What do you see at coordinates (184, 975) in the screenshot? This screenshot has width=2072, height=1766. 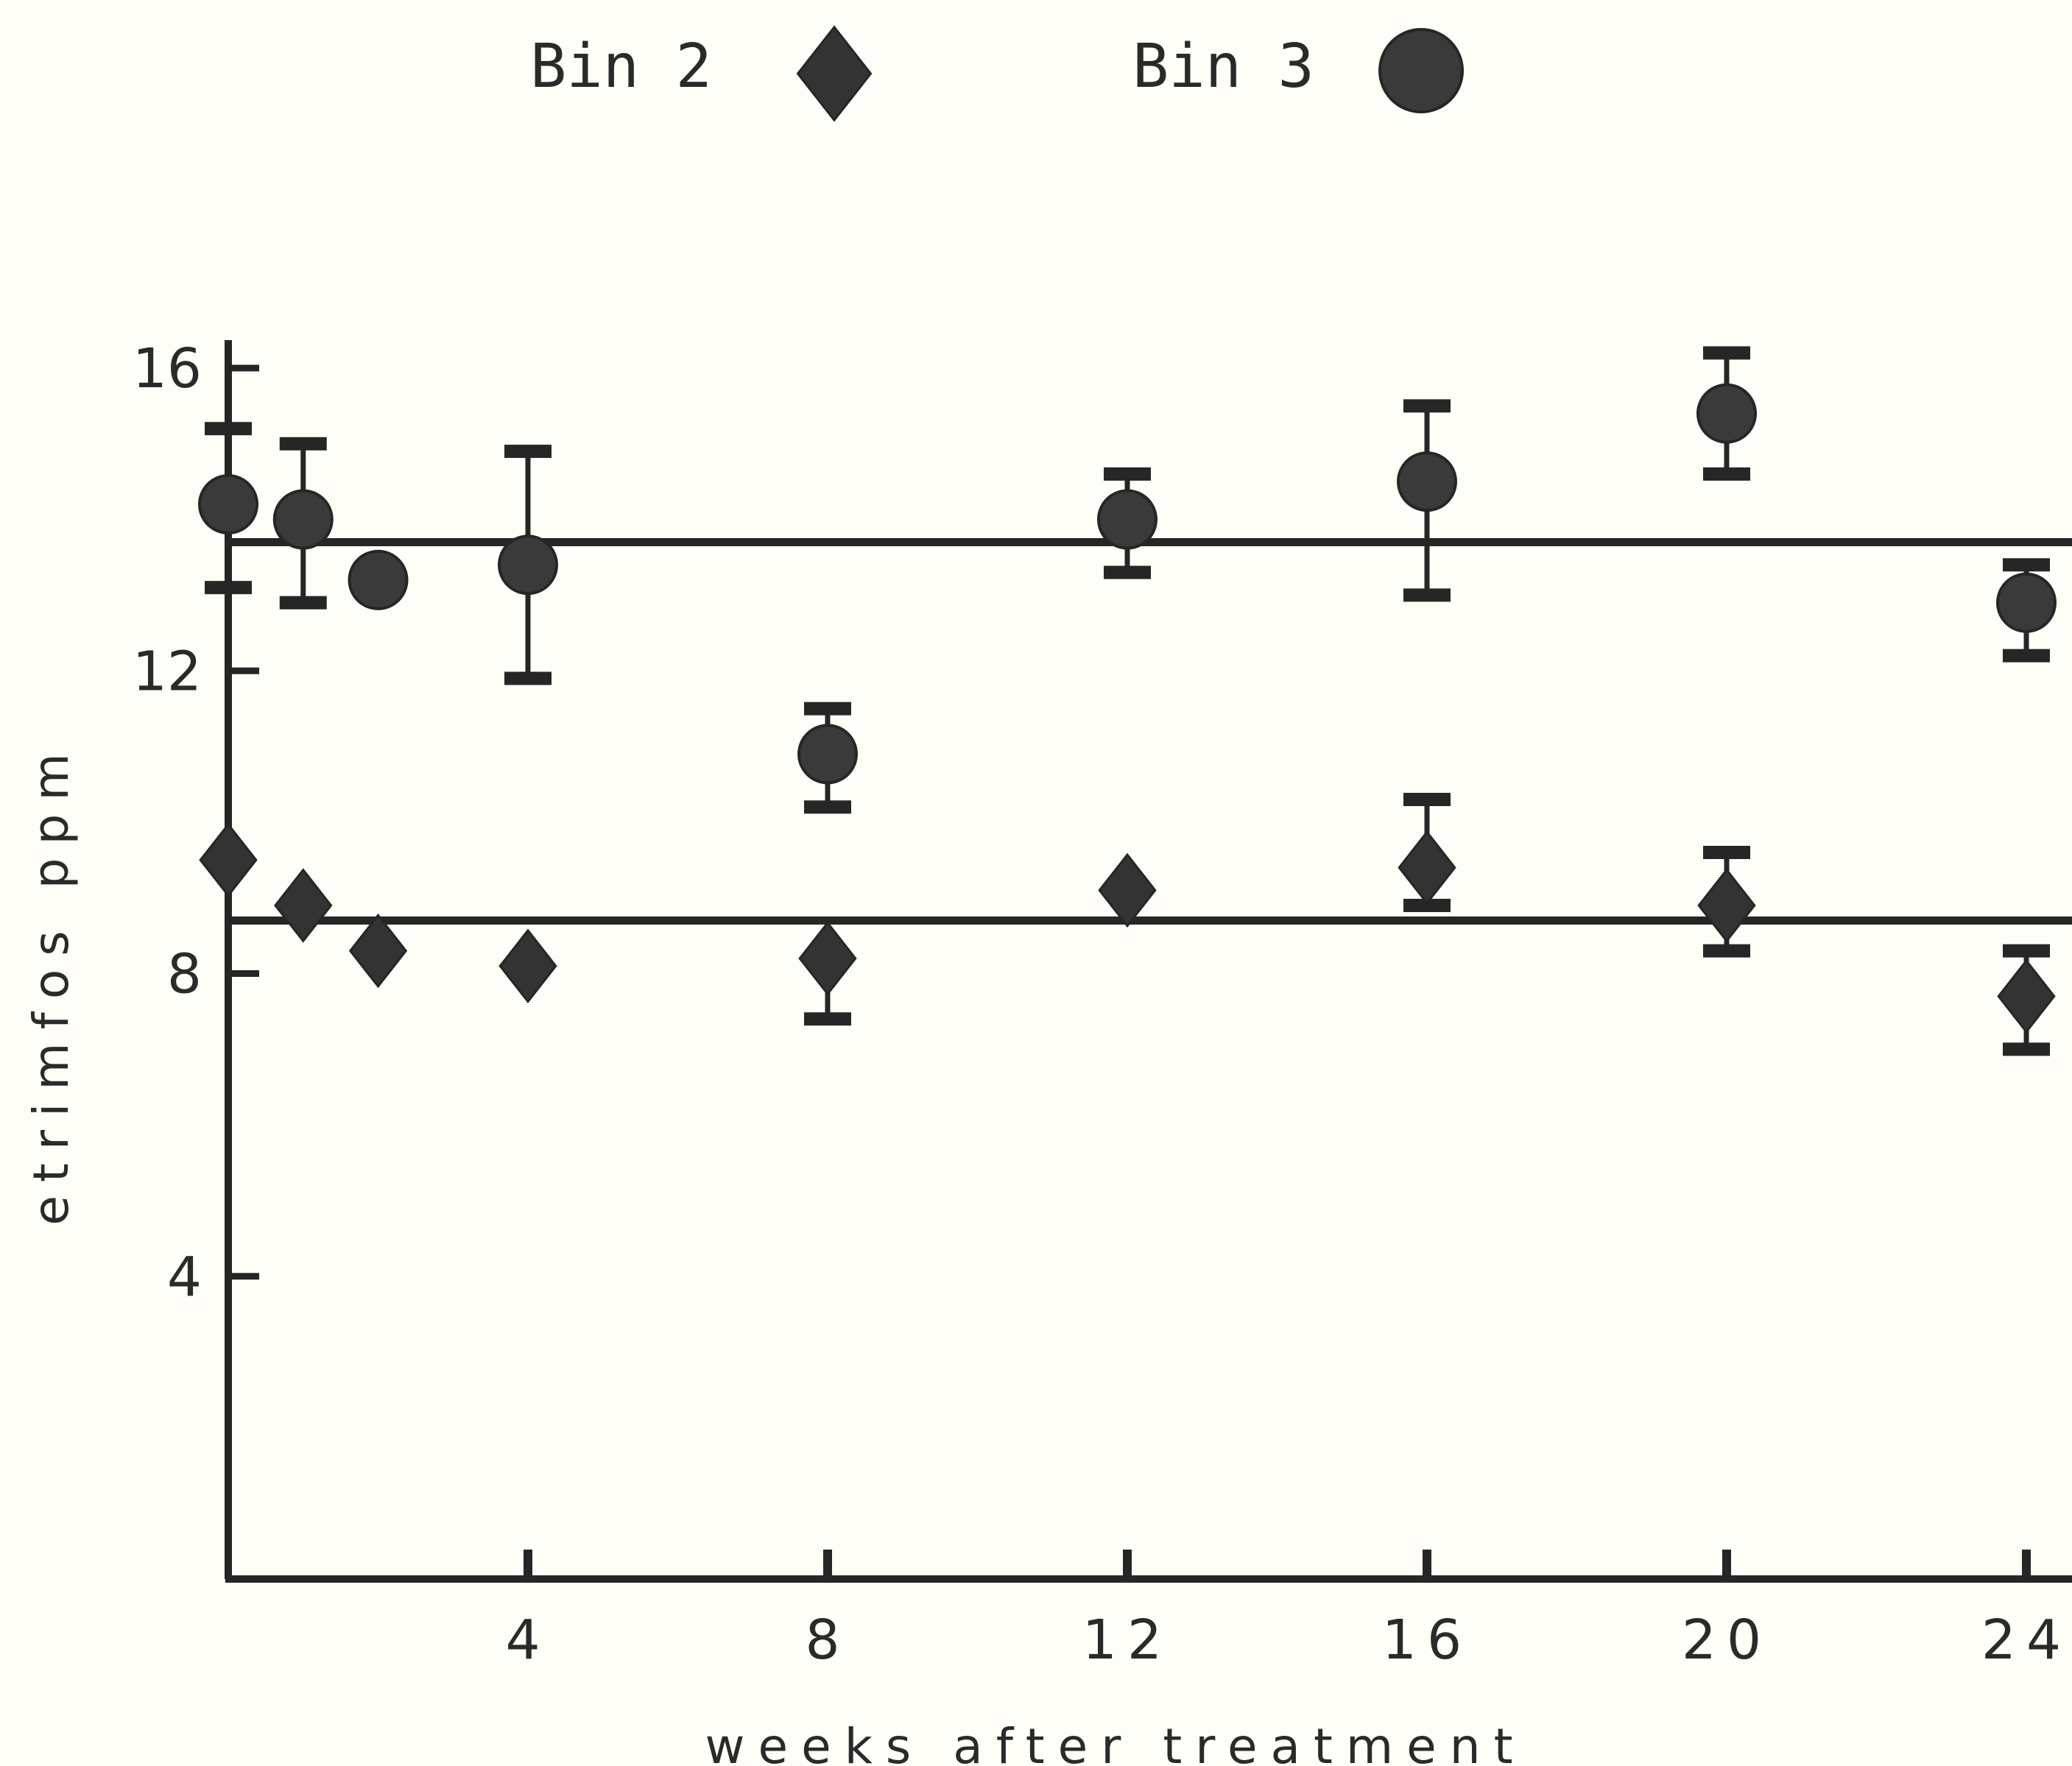 I see `y-tick-label: 8` at bounding box center [184, 975].